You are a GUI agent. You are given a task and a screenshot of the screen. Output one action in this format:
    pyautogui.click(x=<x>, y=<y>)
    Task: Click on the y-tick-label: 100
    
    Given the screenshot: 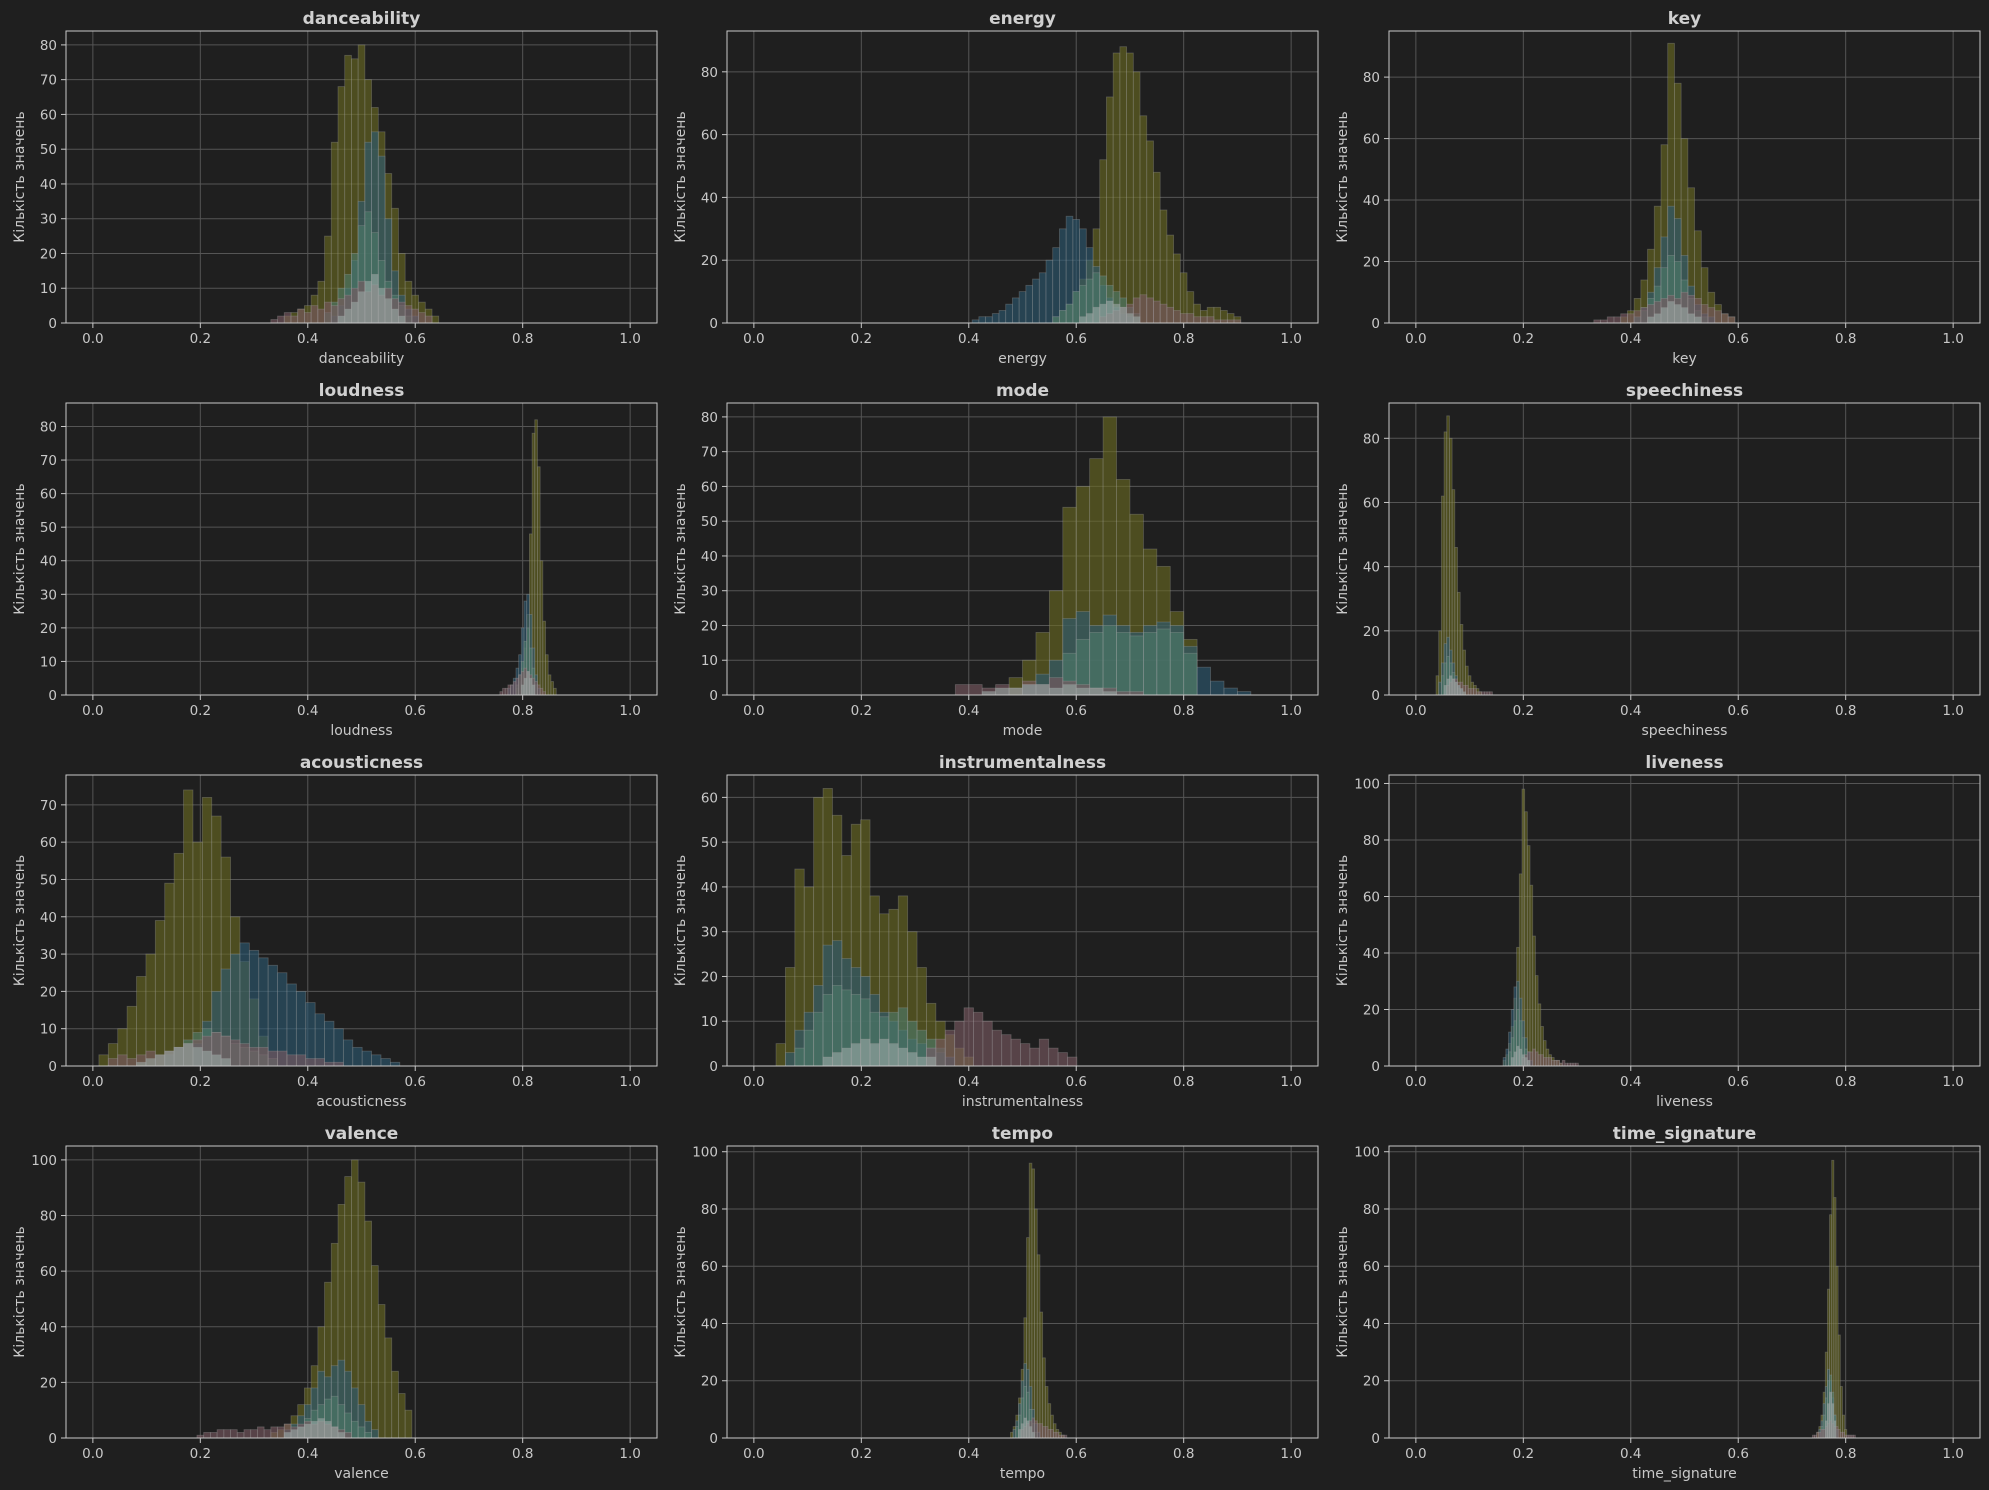 What is the action you would take?
    pyautogui.click(x=1367, y=1153)
    